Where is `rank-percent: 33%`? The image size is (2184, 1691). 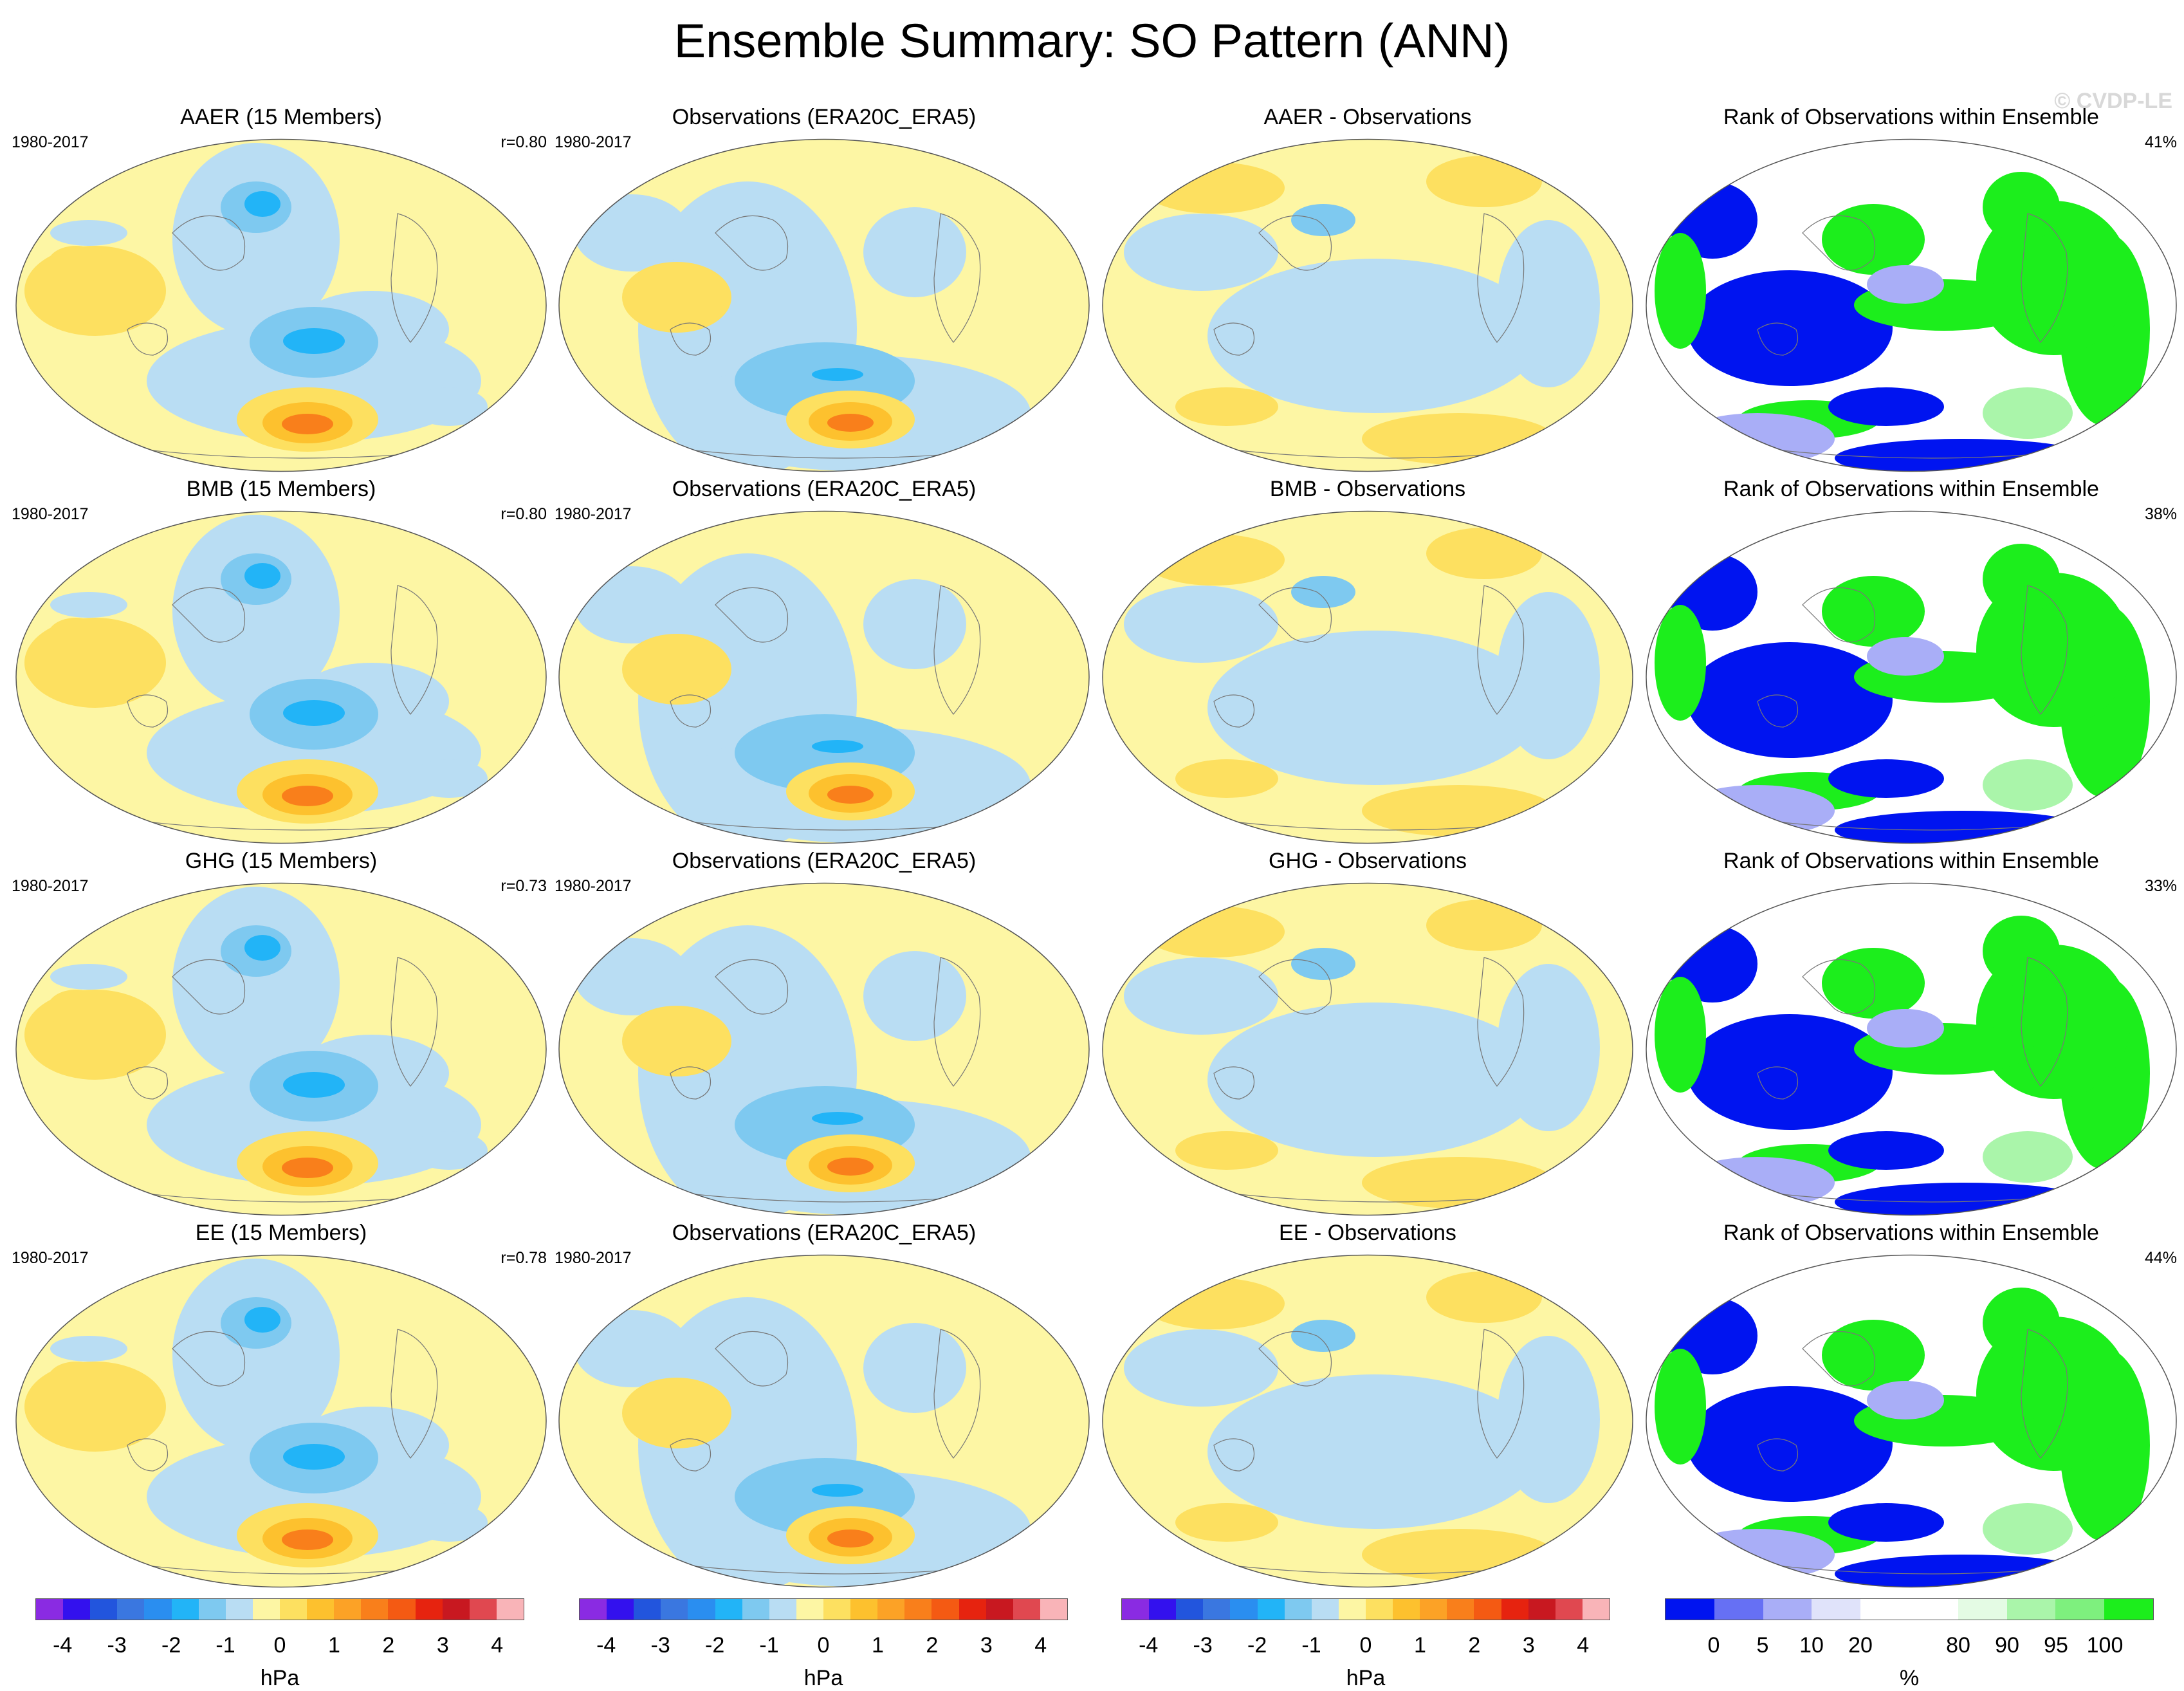
rank-percent: 33% is located at coordinates (2160, 886).